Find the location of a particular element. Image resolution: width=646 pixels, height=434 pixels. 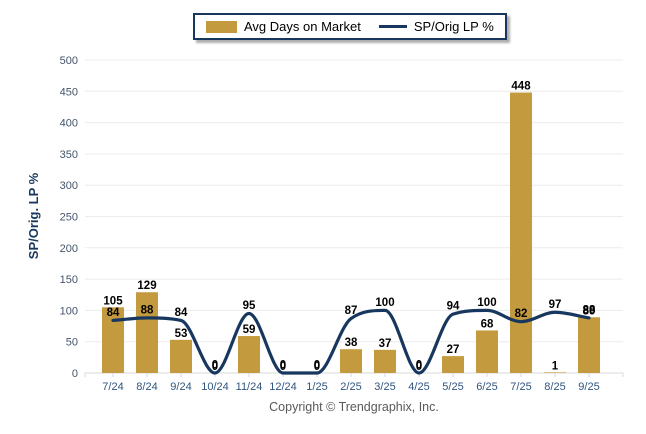

x-tick-label: 3/25 is located at coordinates (384, 387).